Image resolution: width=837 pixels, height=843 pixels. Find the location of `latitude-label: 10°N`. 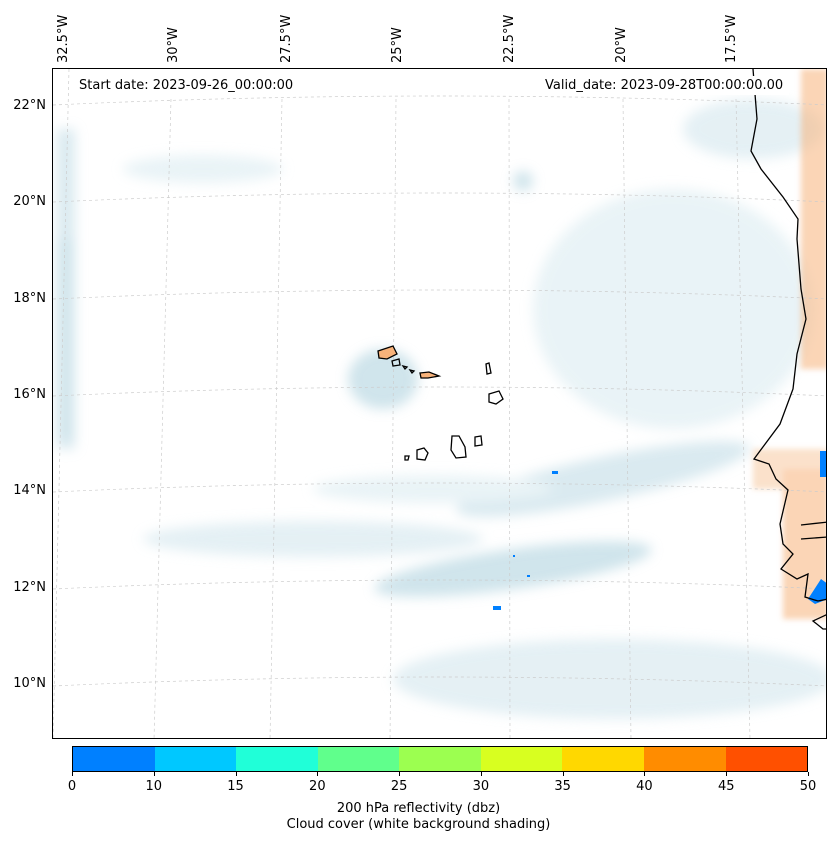

latitude-label: 10°N is located at coordinates (29, 683).